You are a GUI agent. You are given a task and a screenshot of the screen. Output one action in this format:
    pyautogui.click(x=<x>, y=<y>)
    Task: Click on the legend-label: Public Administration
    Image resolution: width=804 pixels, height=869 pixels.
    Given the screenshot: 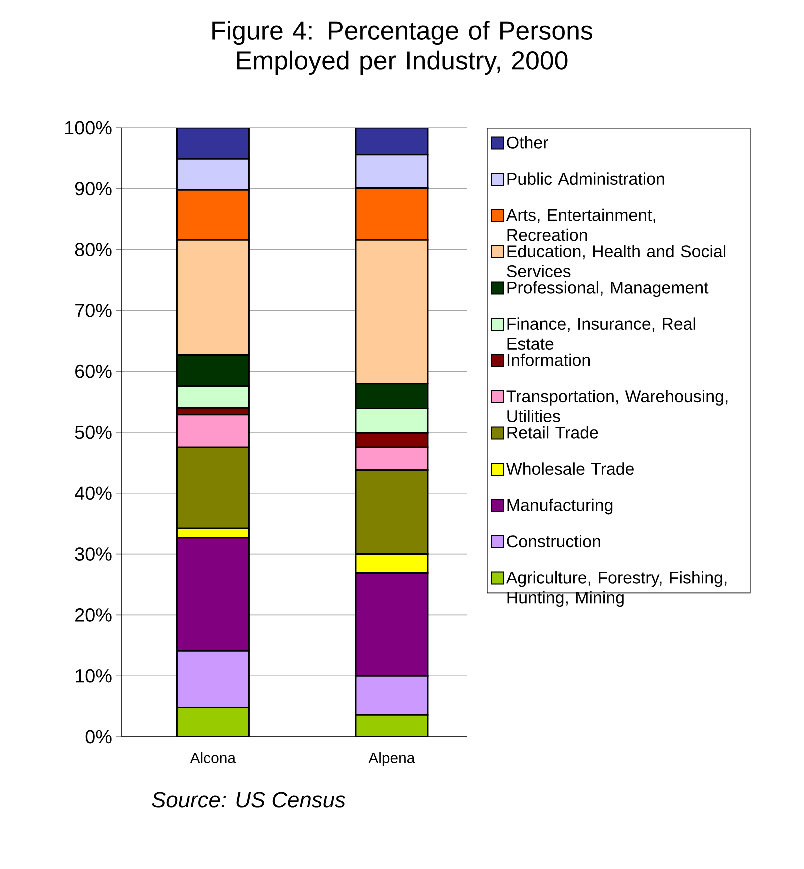 What is the action you would take?
    pyautogui.click(x=586, y=179)
    